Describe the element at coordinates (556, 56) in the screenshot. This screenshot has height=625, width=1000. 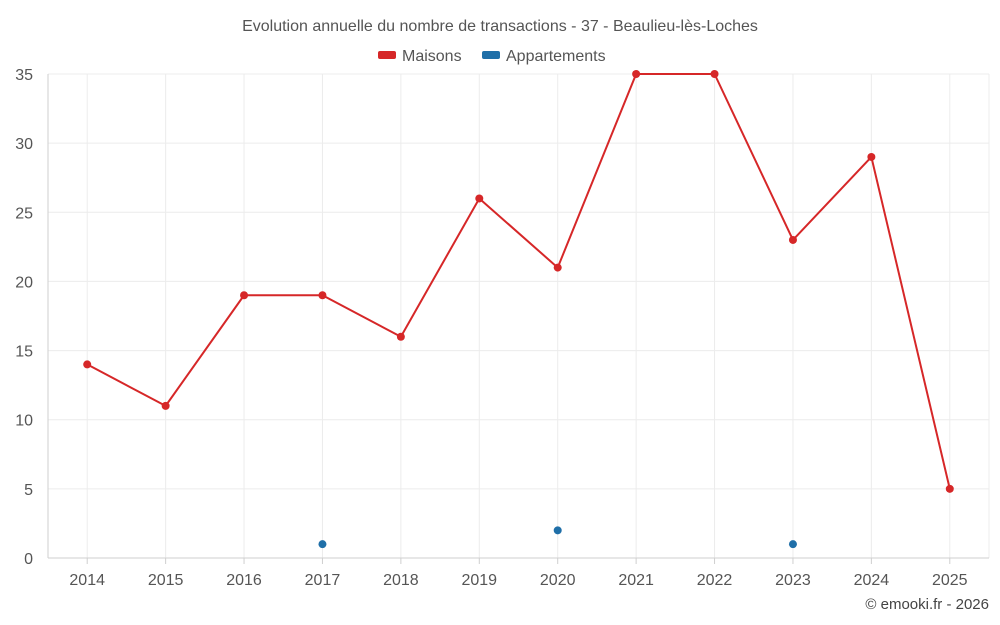
I see `legend-label-appartements: Appartements` at that location.